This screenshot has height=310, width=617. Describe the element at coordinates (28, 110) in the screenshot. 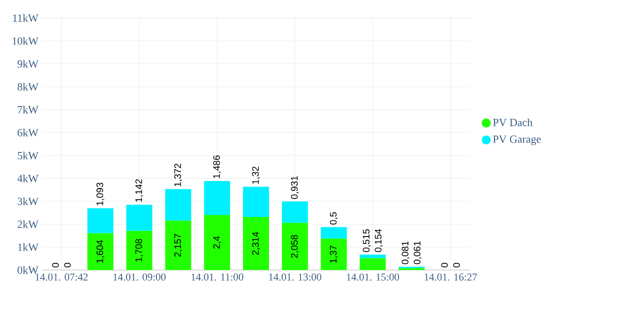

I see `y-tick-label: 7kW` at that location.